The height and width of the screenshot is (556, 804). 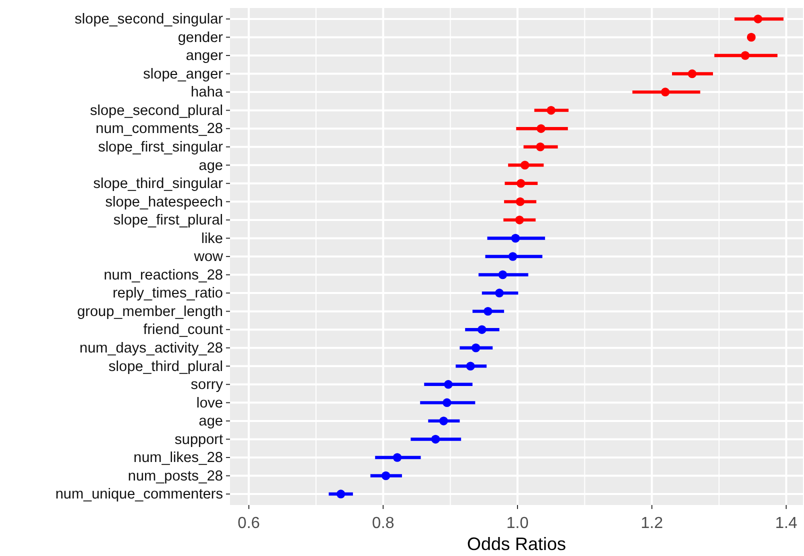 What do you see at coordinates (201, 38) in the screenshot?
I see `y-tick-label: gender` at bounding box center [201, 38].